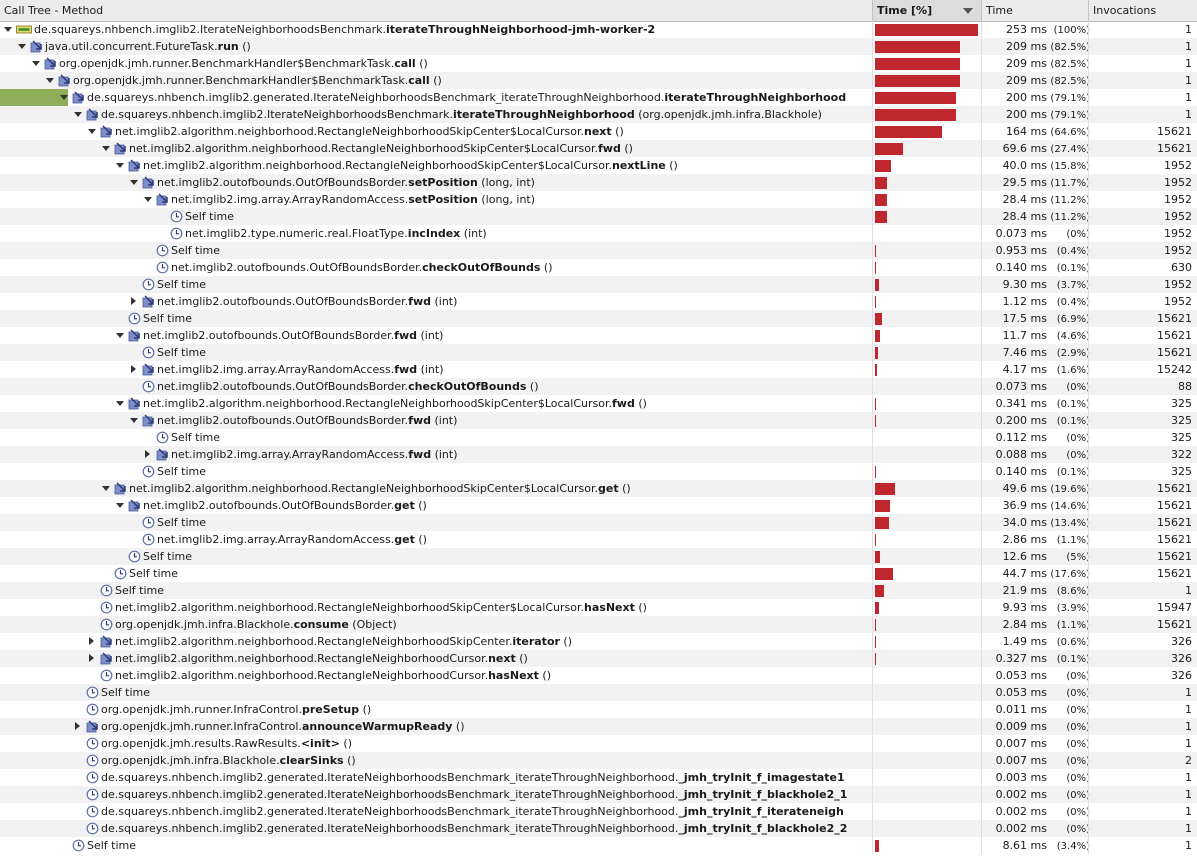  What do you see at coordinates (1026, 29) in the screenshot?
I see `time-value: 253 ms` at bounding box center [1026, 29].